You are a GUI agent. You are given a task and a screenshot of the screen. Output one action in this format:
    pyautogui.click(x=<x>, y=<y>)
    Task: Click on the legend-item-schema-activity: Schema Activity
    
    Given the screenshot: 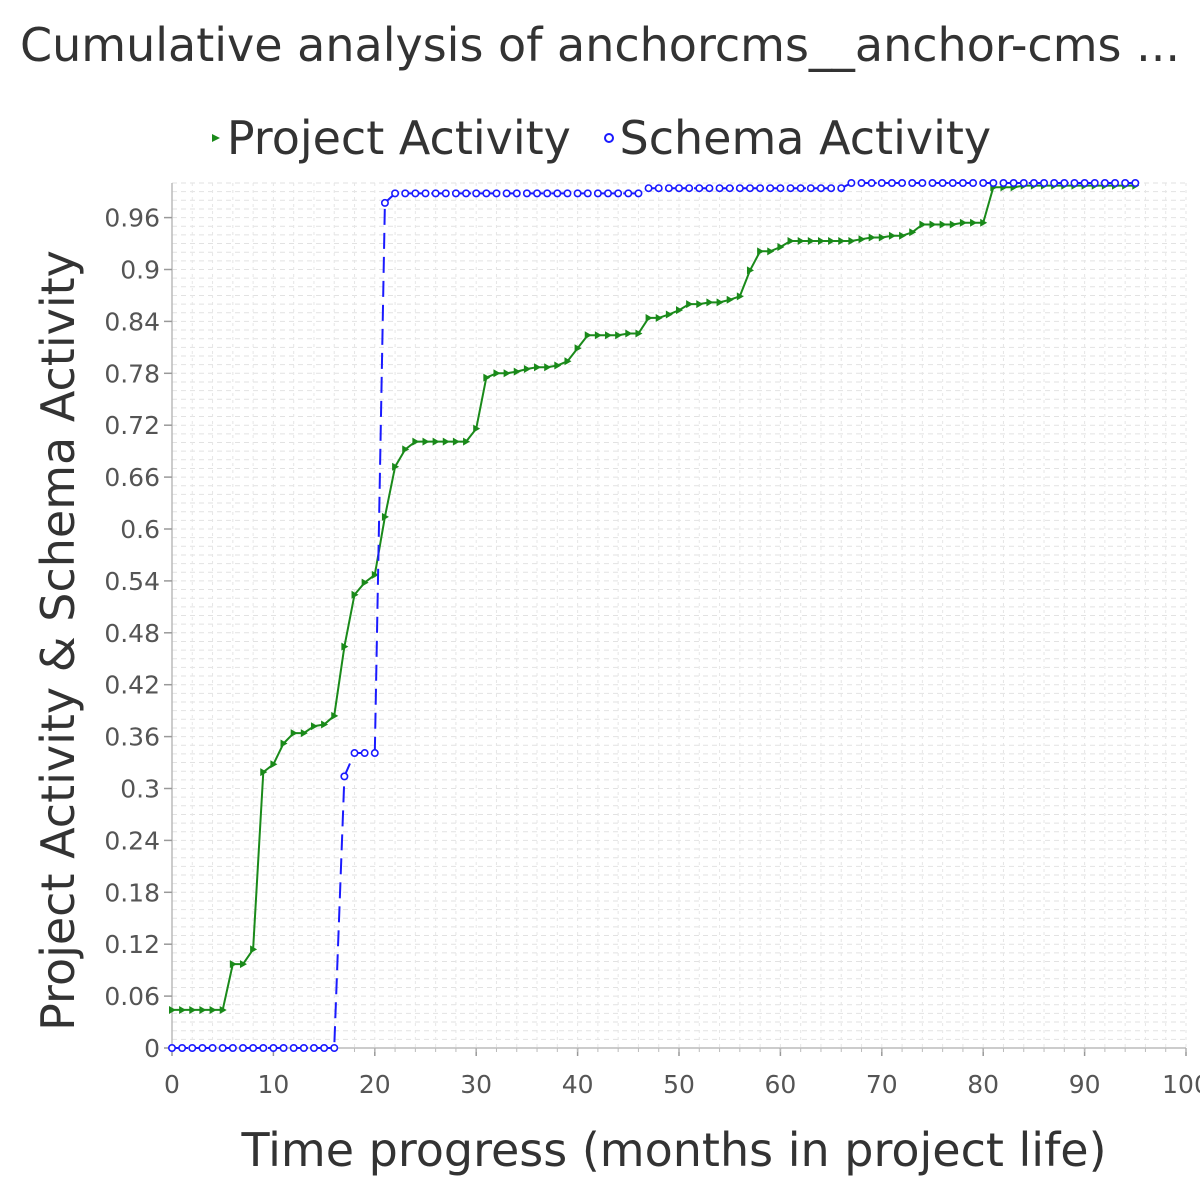 What is the action you would take?
    pyautogui.click(x=797, y=138)
    